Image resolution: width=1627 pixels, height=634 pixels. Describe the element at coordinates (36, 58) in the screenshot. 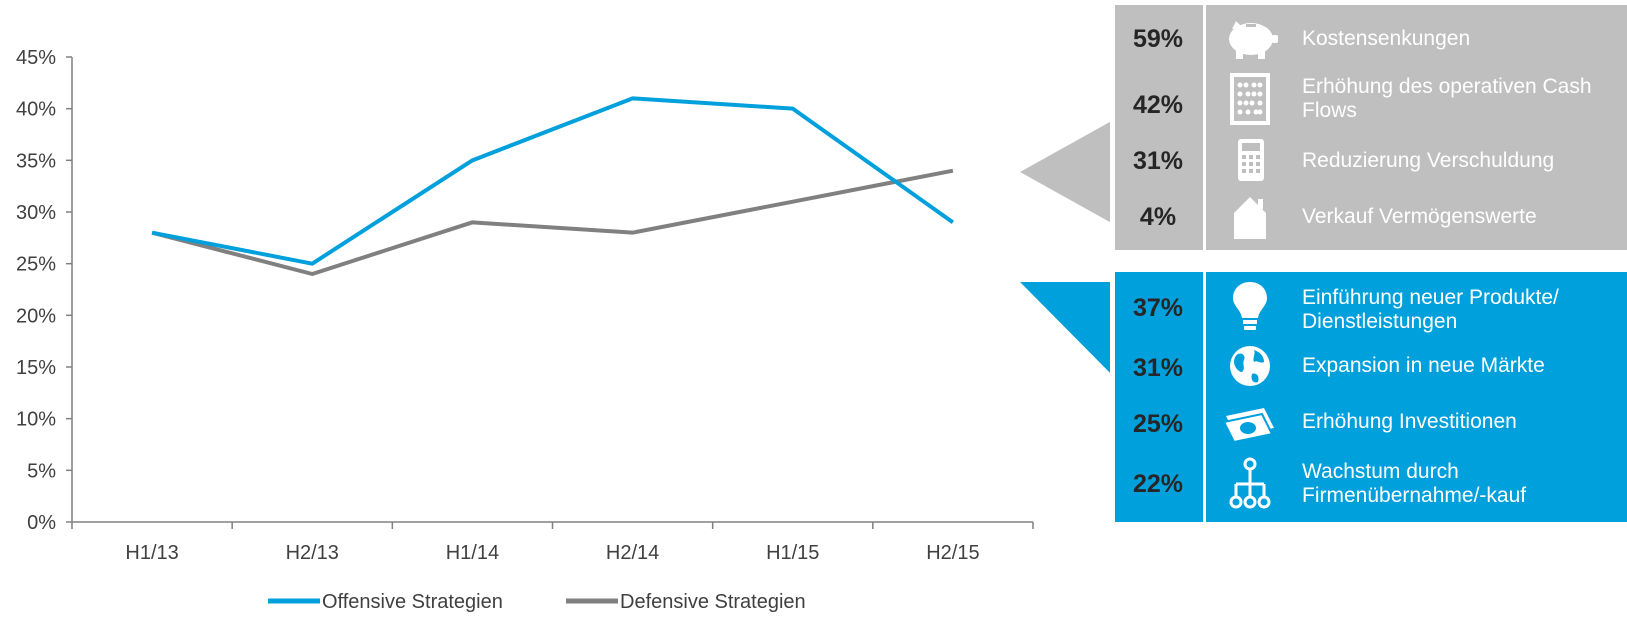

I see `y-tick-label: 45%` at that location.